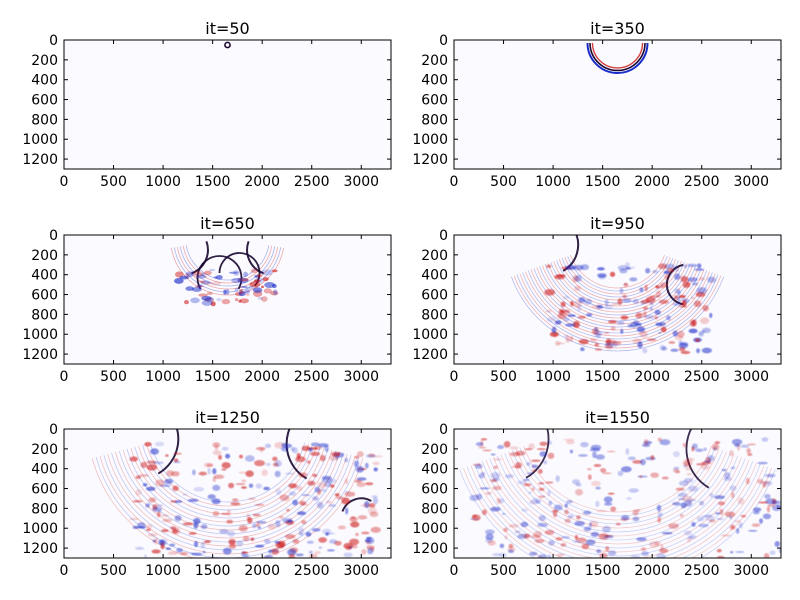  Describe the element at coordinates (434, 120) in the screenshot. I see `y-tick-label: 800` at that location.